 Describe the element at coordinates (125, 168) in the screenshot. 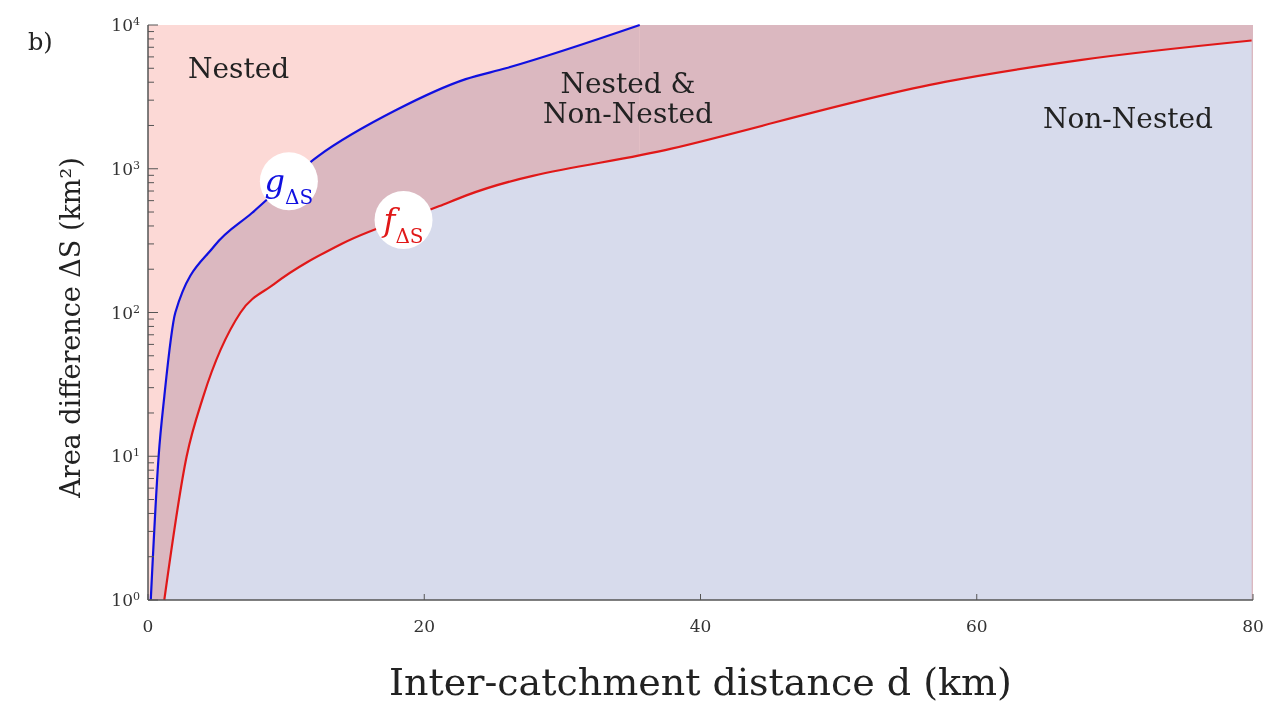

I see `y-tick-label: 10$^{3}$` at that location.